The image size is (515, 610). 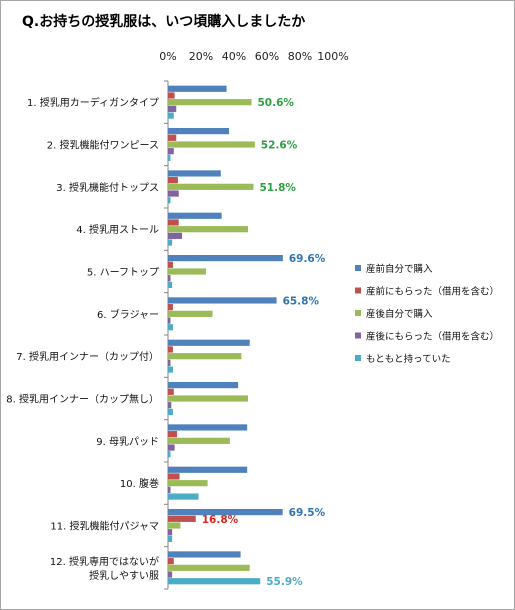 What do you see at coordinates (93, 102) in the screenshot?
I see `category-label: 1. 授乳用カーディガンタイプ` at bounding box center [93, 102].